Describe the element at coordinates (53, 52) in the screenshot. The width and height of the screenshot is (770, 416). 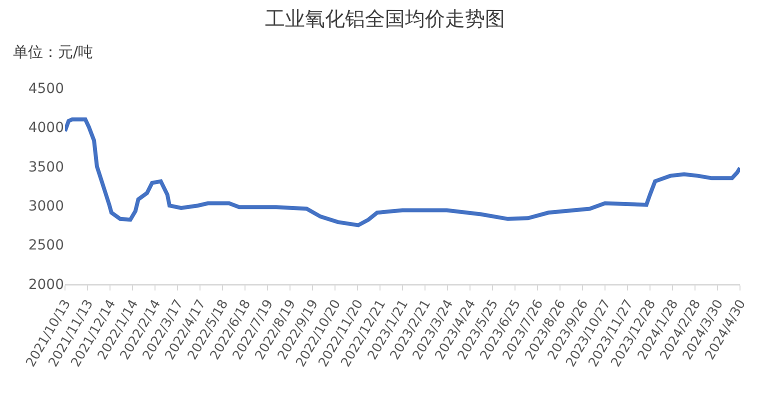
I see `y-axis-title: 单位：元/吨` at that location.